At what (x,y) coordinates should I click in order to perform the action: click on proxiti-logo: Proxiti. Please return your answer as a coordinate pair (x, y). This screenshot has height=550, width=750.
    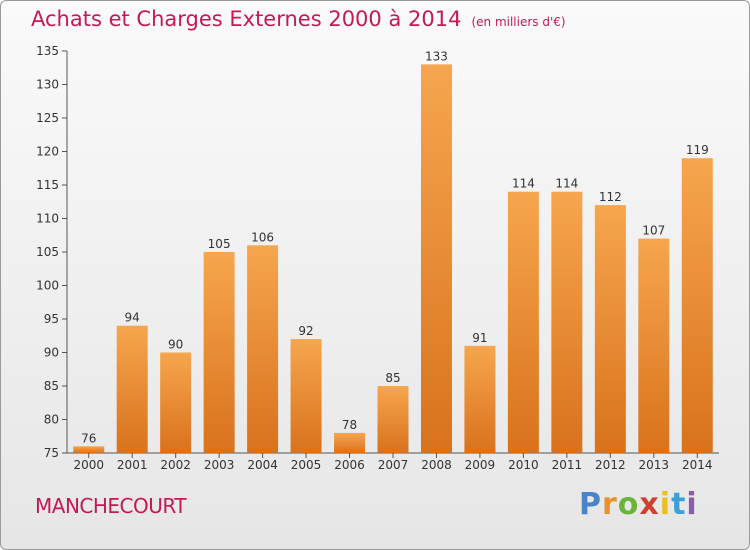
    Looking at the image, I should click on (638, 504).